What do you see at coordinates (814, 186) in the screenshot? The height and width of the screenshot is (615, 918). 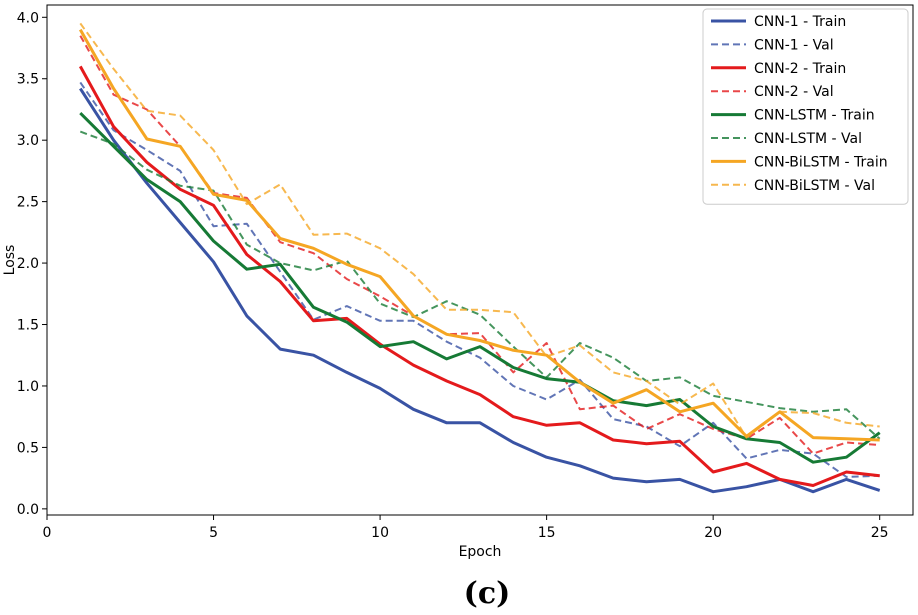 I see `legend-label: CNN-BiLSTM - Val` at bounding box center [814, 186].